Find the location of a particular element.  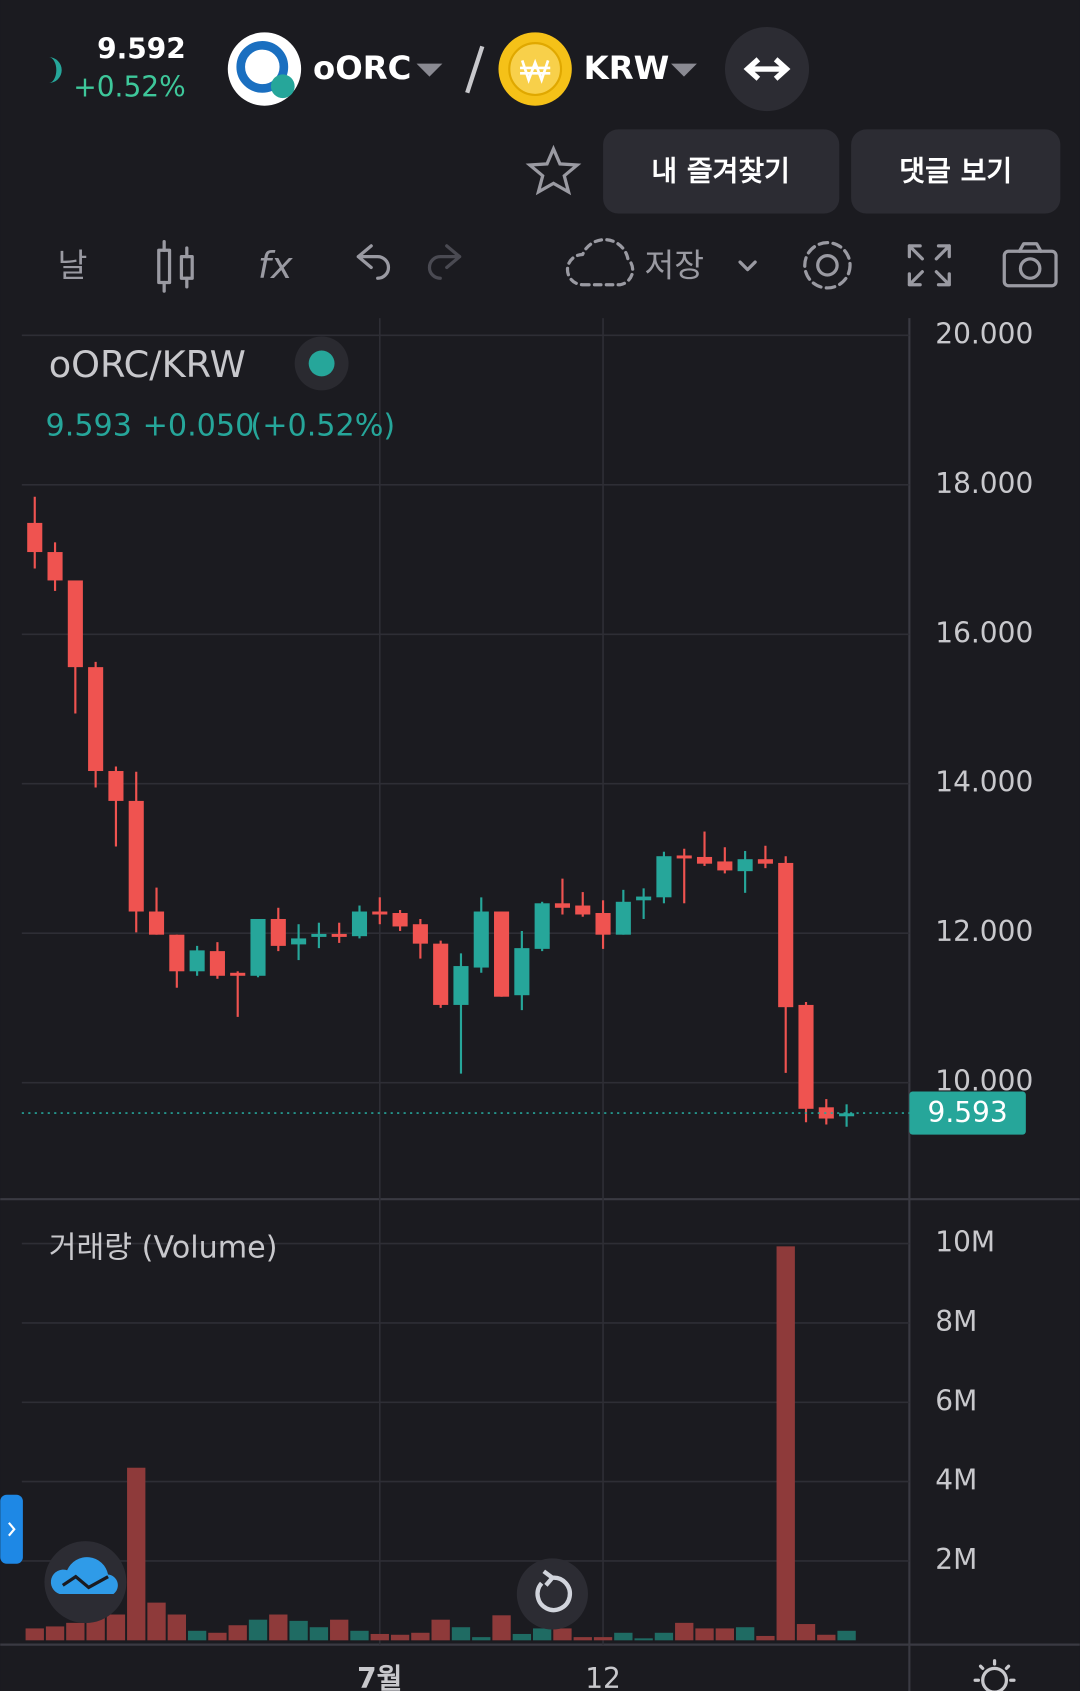

quote-selector: KRW is located at coordinates (597, 69).